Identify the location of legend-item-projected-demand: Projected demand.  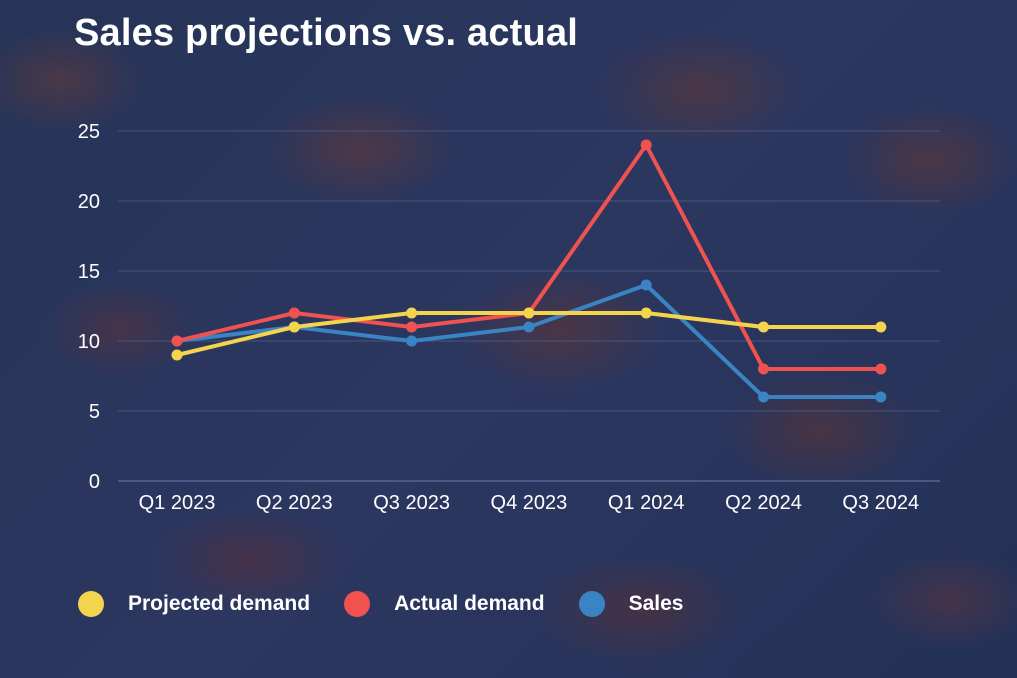
(194, 604).